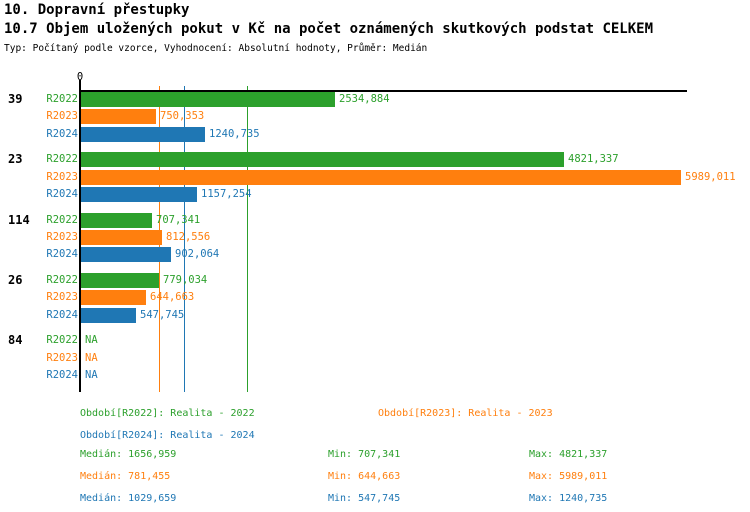  Describe the element at coordinates (19, 220) in the screenshot. I see `group-label: 114` at that location.